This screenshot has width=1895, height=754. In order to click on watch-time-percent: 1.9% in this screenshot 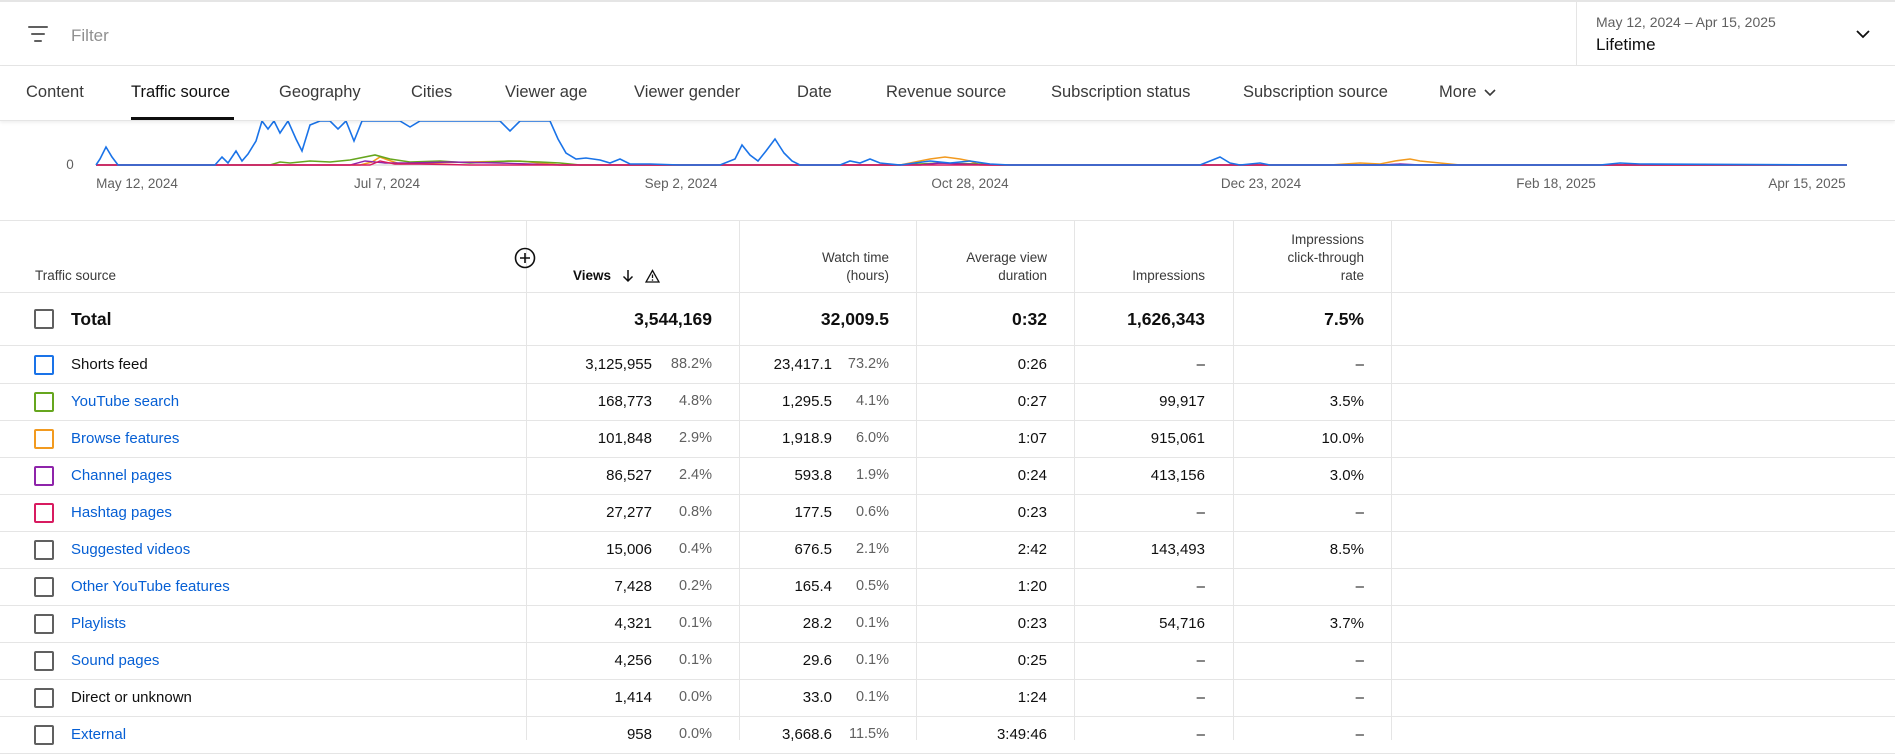, I will do `click(872, 475)`.